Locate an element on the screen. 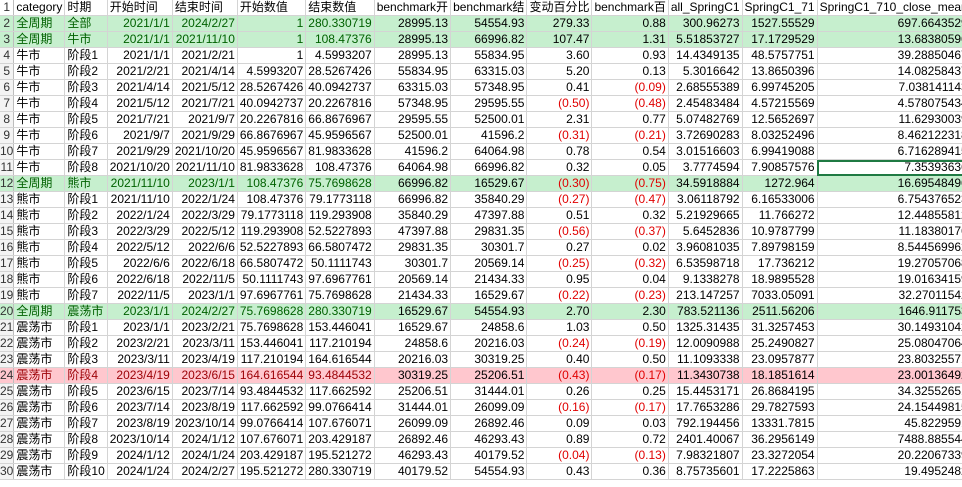 Image resolution: width=962 pixels, height=487 pixels. table-cell: 203.429187 is located at coordinates (340, 439).